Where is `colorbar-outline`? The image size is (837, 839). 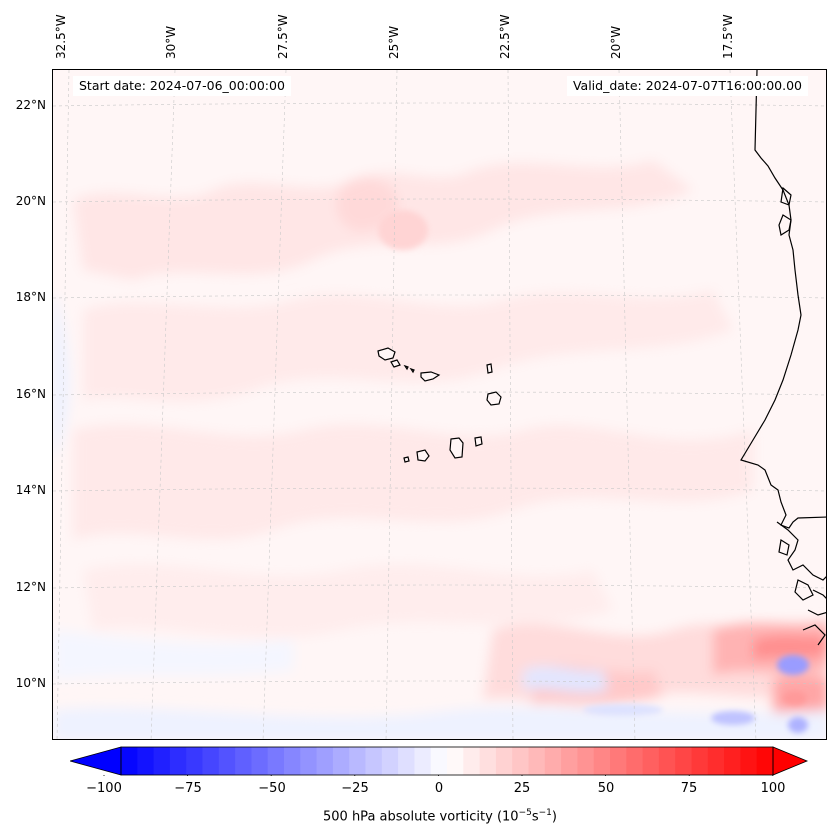 colorbar-outline is located at coordinates (447, 761).